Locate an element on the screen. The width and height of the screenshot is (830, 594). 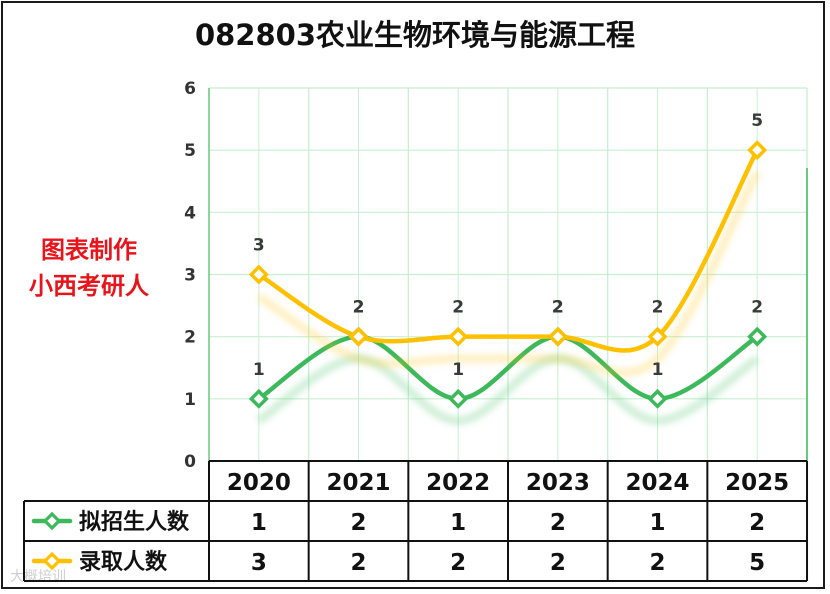
chart-title: 082803农业生物环境与能源工程 is located at coordinates (415, 35).